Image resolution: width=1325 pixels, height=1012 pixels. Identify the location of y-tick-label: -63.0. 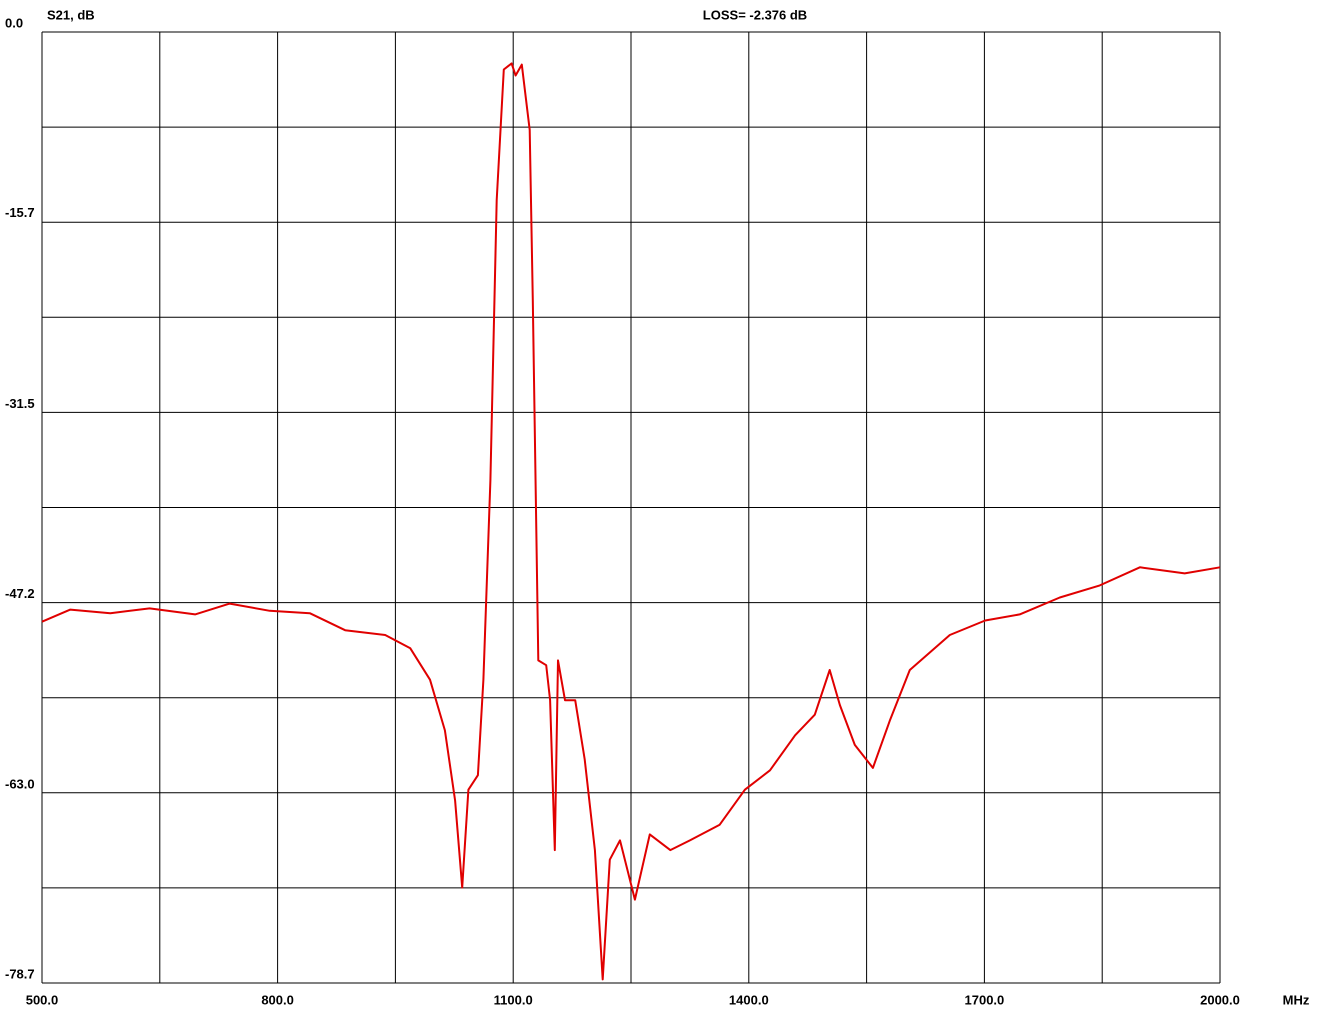
(20, 784).